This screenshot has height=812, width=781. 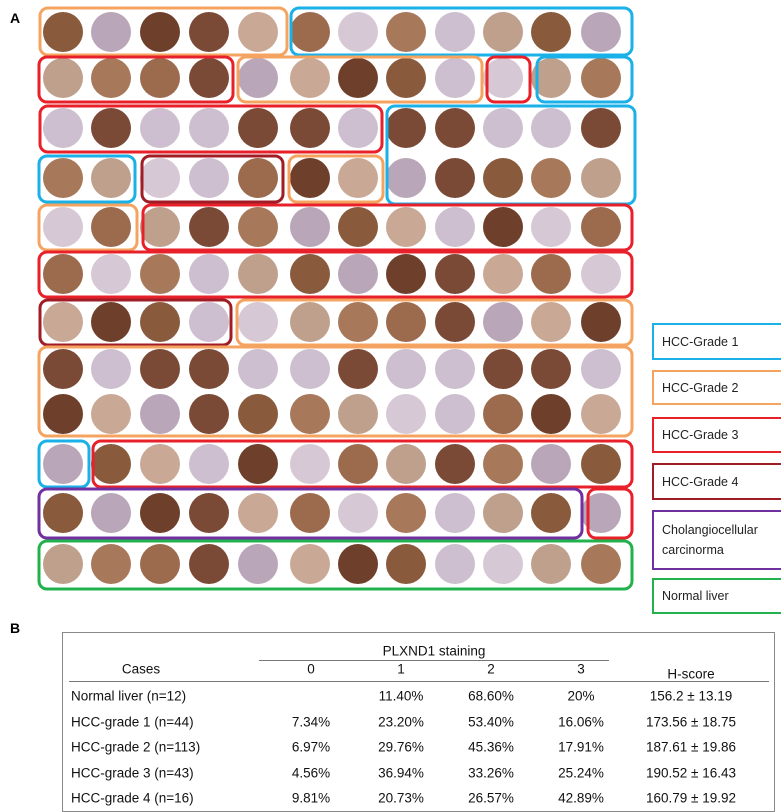 What do you see at coordinates (581, 696) in the screenshot?
I see `table-cell: 20%` at bounding box center [581, 696].